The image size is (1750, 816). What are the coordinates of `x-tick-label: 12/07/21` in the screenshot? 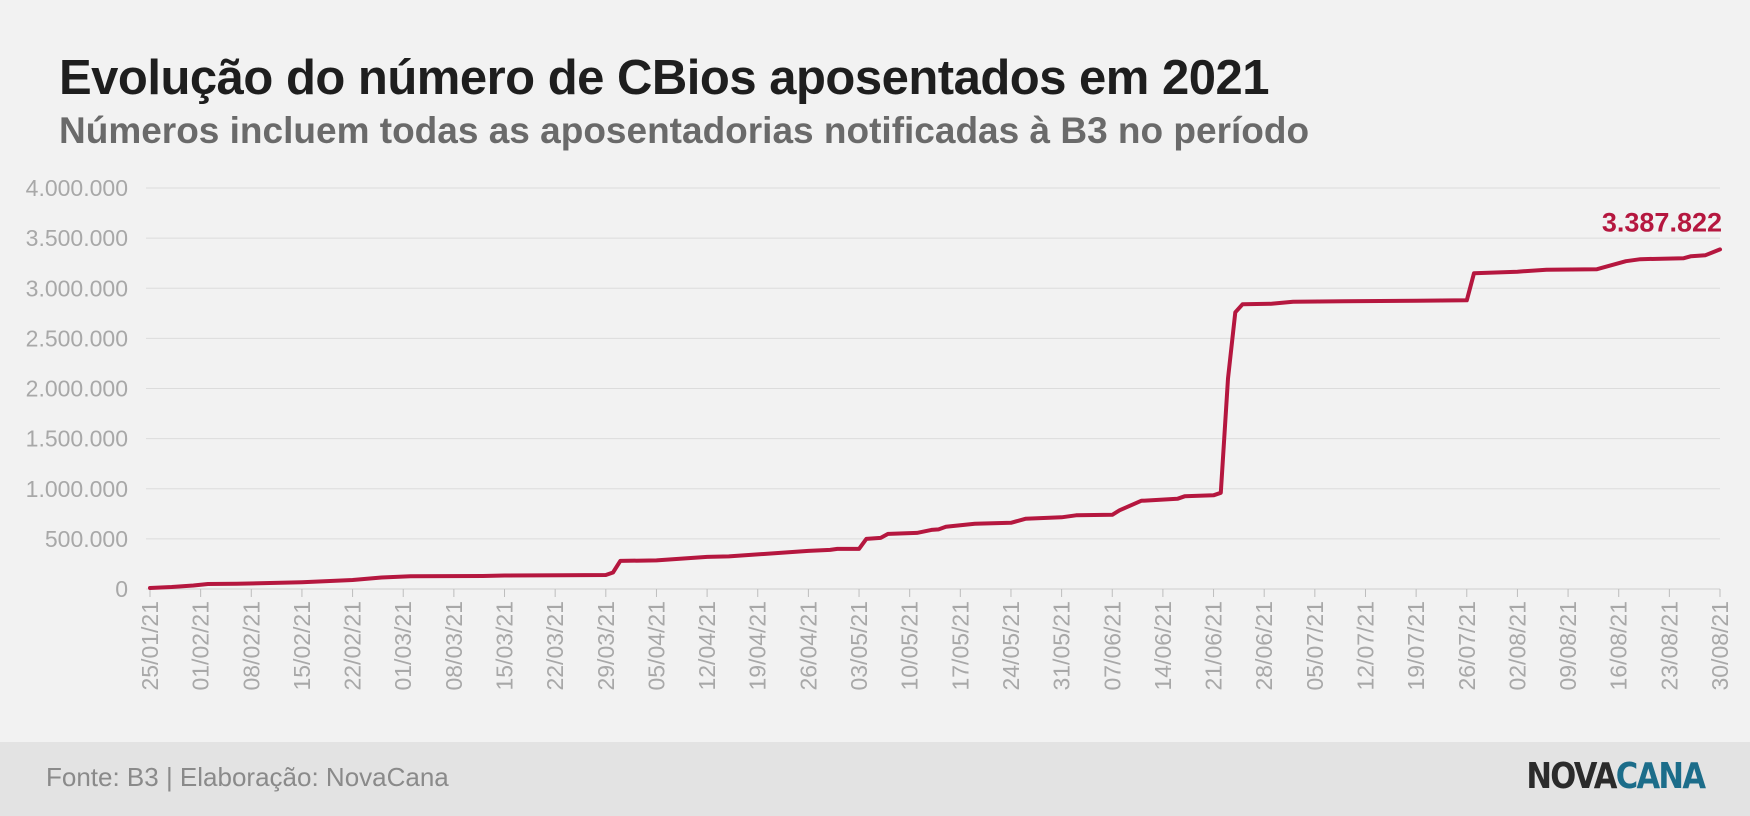 It's located at (1365, 646).